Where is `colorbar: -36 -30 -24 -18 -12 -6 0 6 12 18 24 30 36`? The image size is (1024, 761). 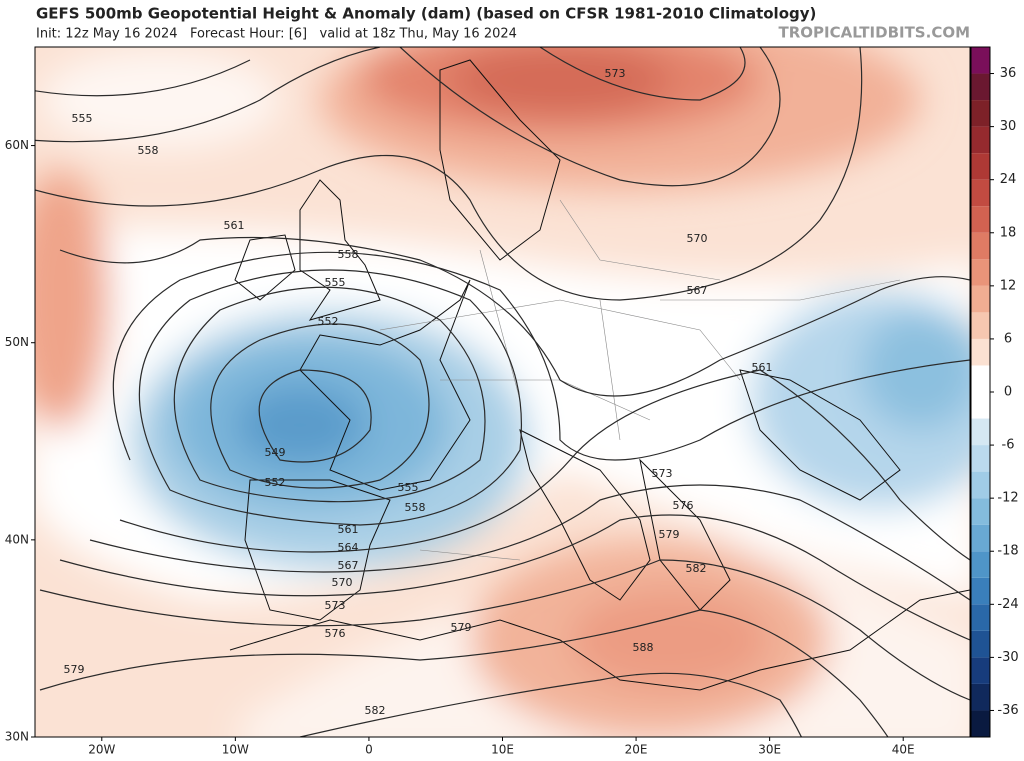
colorbar: -36 -30 -24 -18 -12 -6 0 6 12 18 24 30 36 is located at coordinates (994, 392).